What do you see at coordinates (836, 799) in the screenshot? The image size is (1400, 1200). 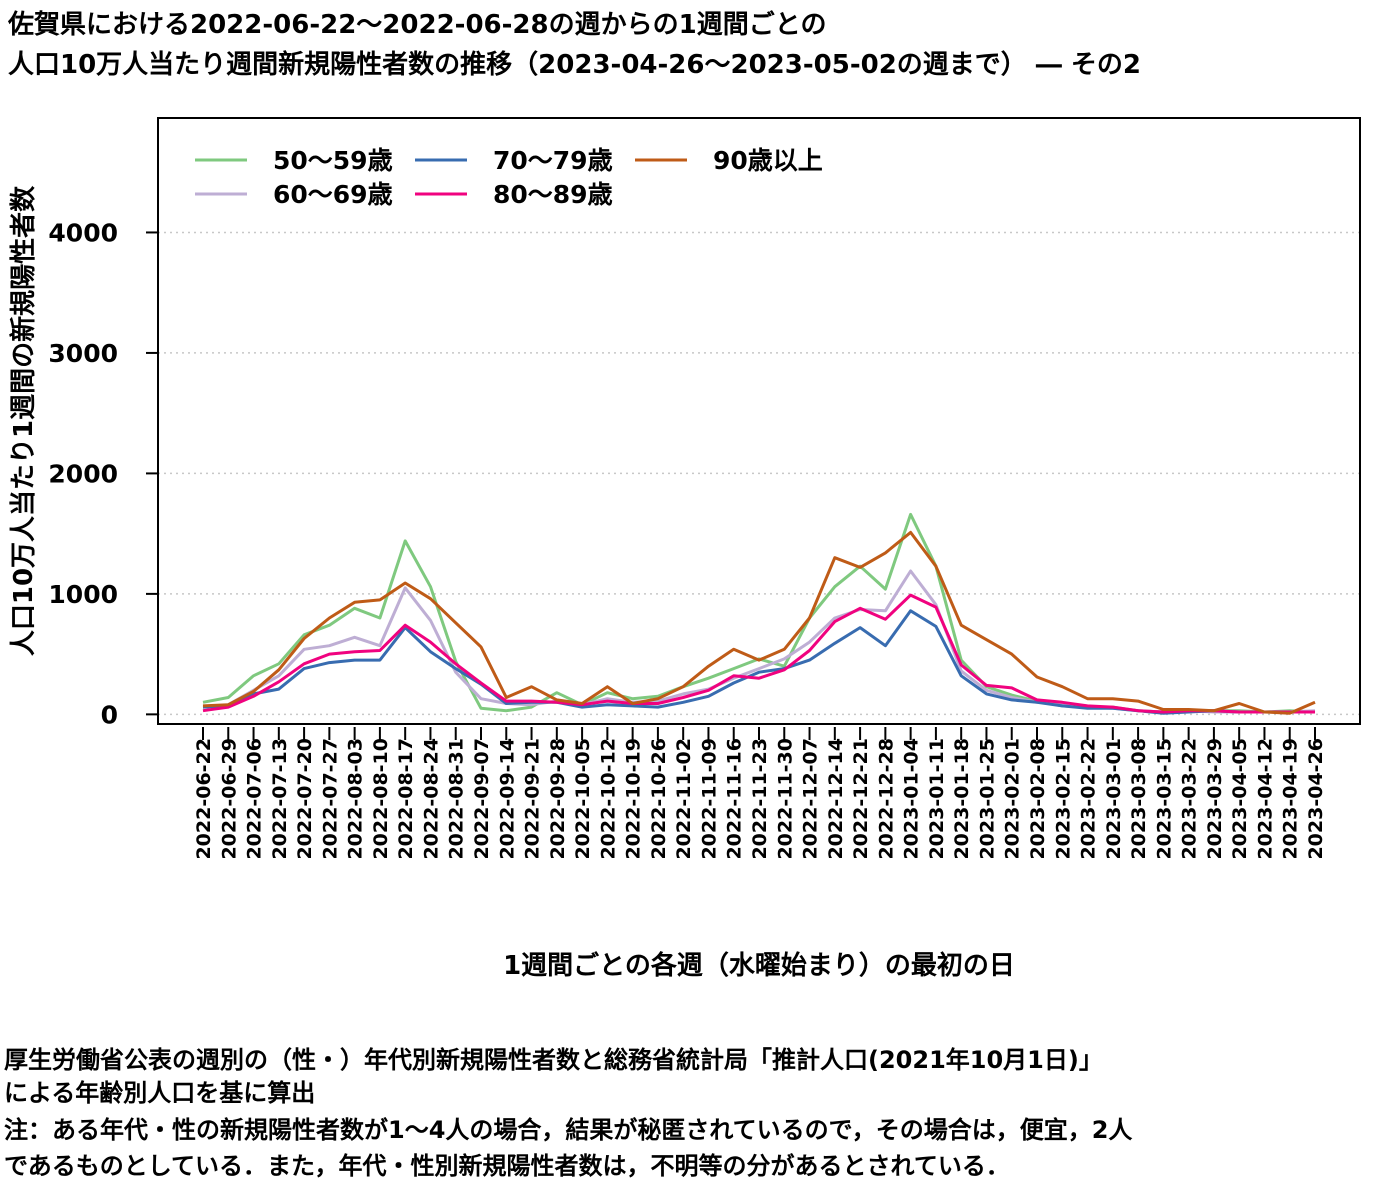 I see `x-tick-label: 2022-12-14` at bounding box center [836, 799].